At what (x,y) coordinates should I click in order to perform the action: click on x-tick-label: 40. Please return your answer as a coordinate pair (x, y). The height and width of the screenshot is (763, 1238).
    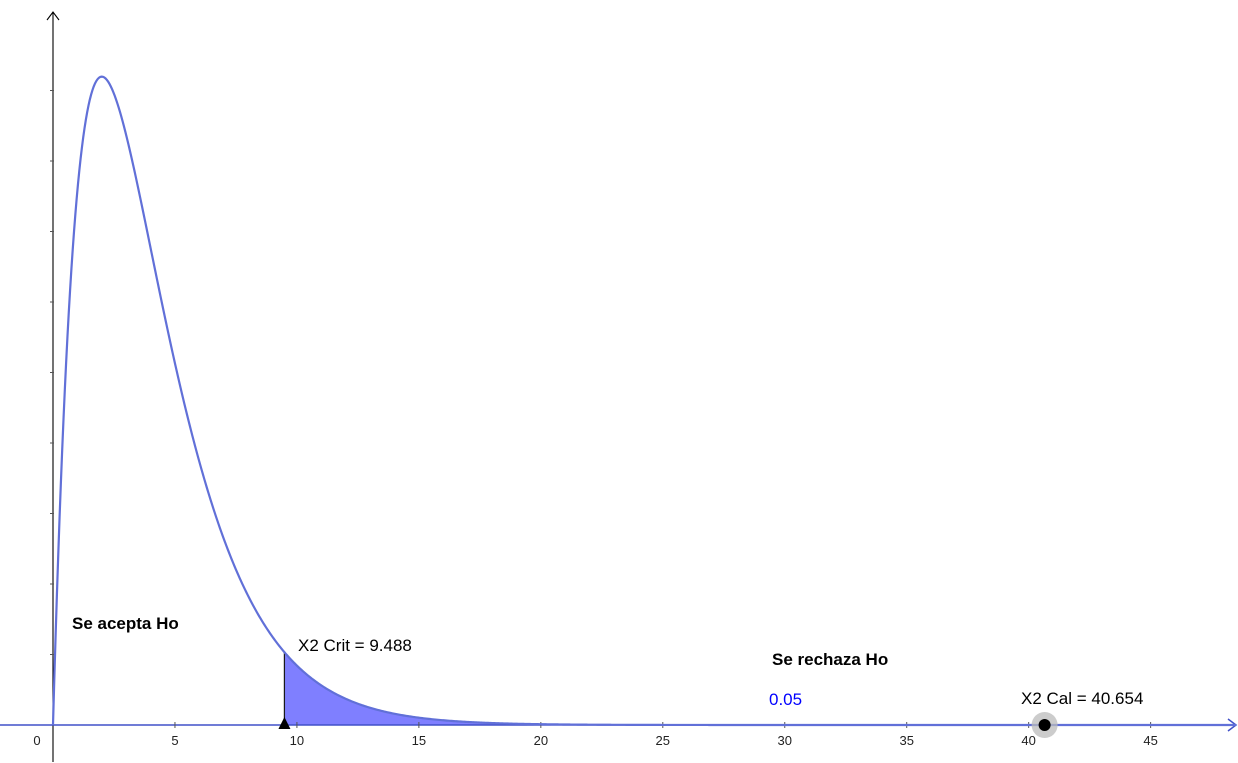
    Looking at the image, I should click on (1028, 740).